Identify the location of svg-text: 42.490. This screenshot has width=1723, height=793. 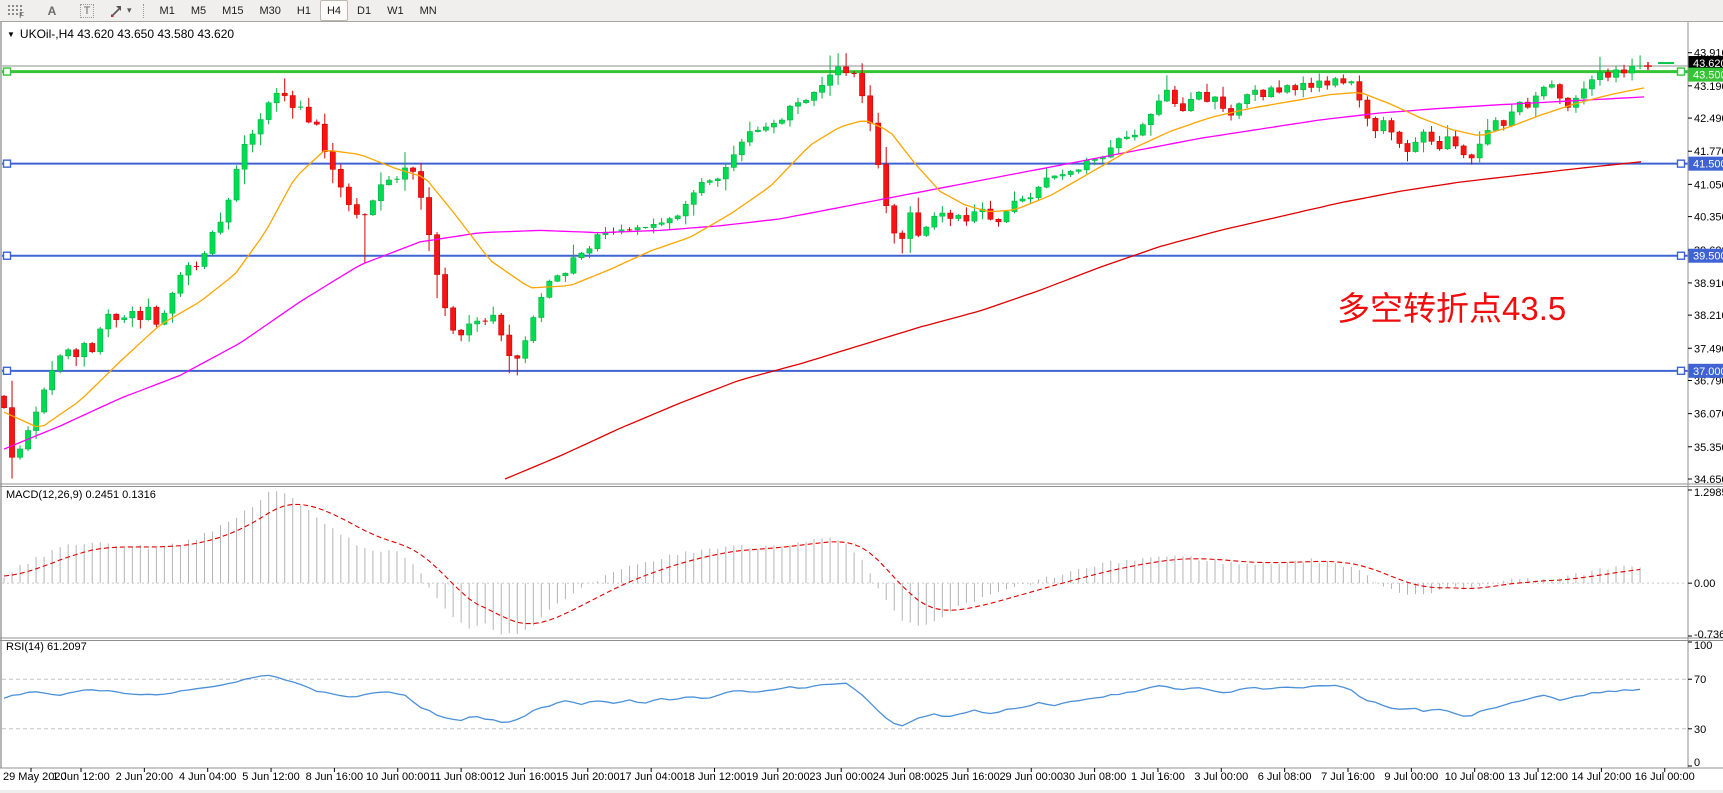
(1708, 119).